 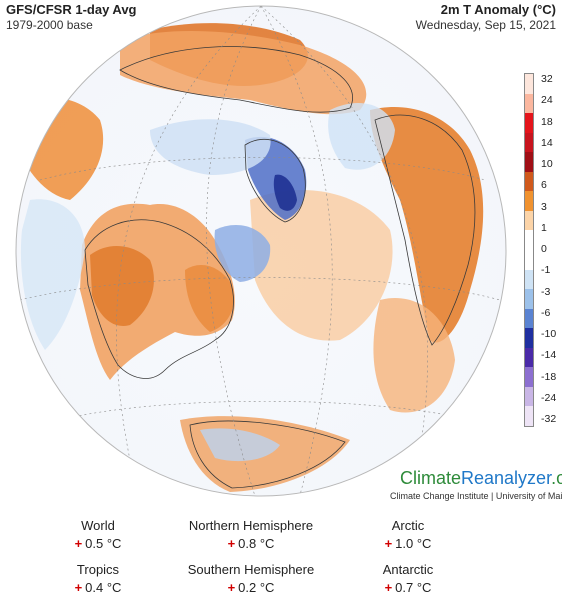 I want to click on coastline-greenland, so click(x=275, y=181).